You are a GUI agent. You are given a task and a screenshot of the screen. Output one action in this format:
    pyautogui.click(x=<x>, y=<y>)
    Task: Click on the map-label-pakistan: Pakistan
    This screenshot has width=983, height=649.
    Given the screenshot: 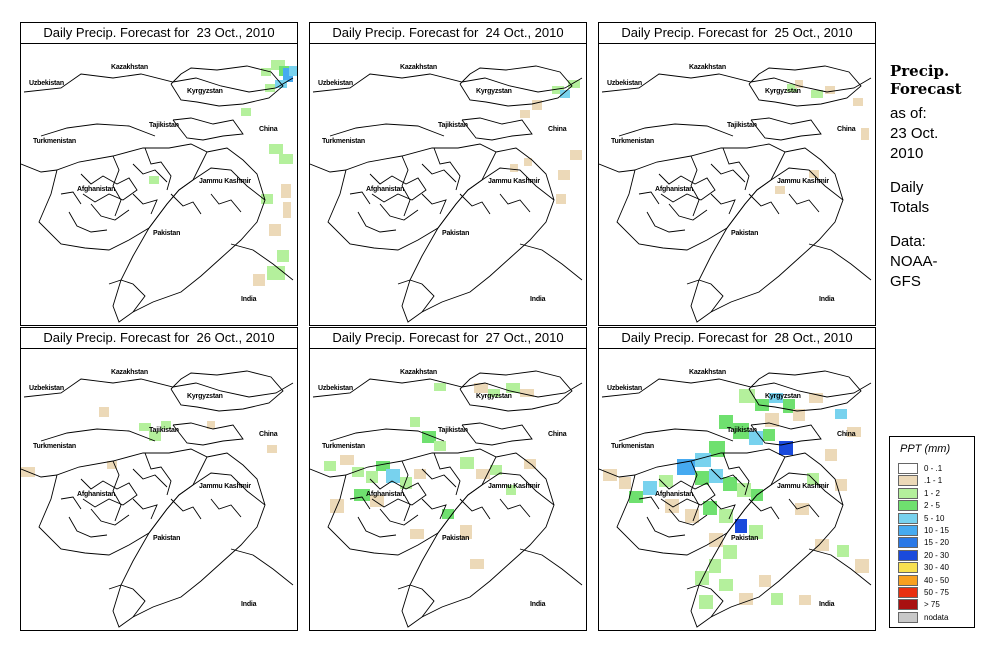 What is the action you would take?
    pyautogui.click(x=745, y=233)
    